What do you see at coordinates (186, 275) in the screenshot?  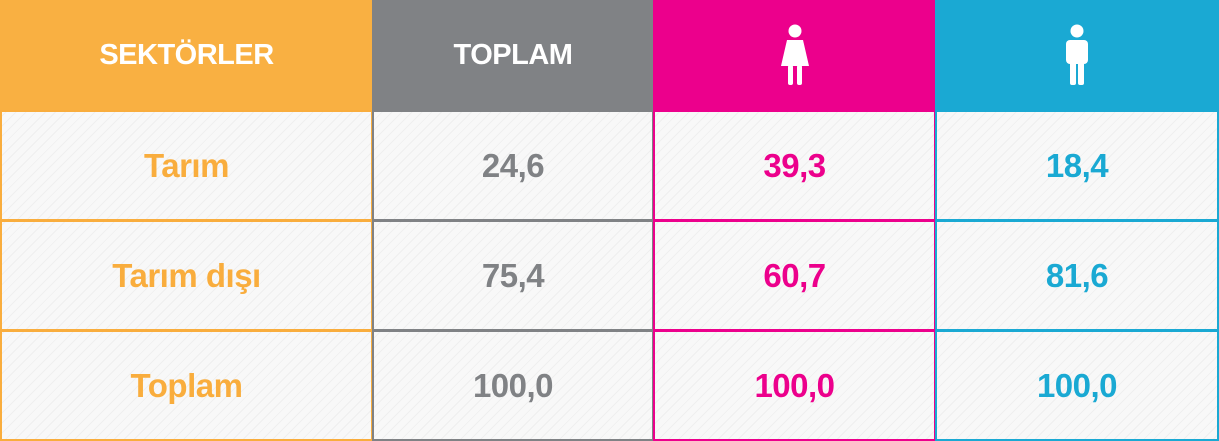 I see `row-label: Tarım dışı` at bounding box center [186, 275].